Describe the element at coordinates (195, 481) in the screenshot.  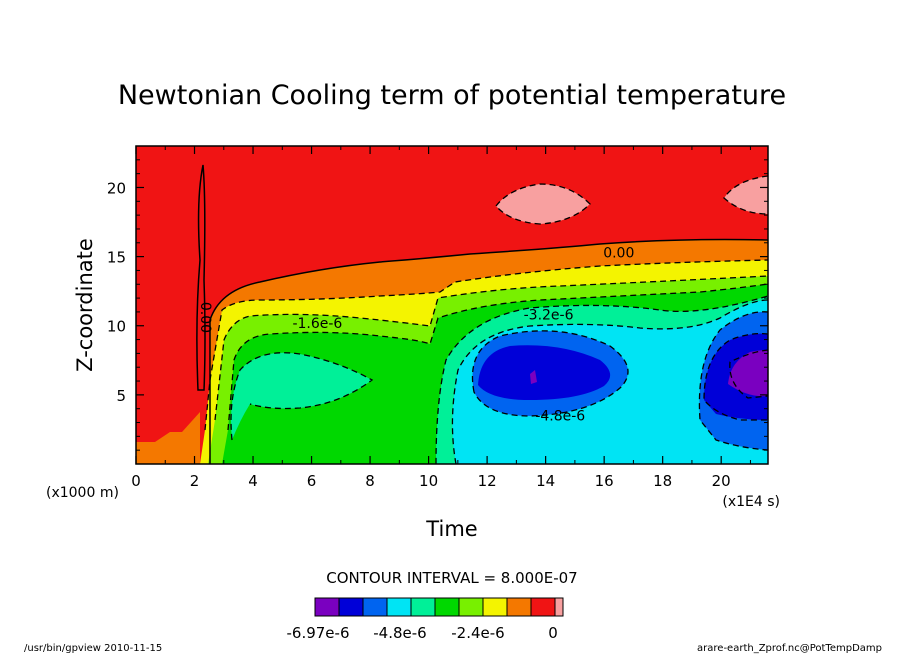
I see `x-tick-label: 2` at that location.